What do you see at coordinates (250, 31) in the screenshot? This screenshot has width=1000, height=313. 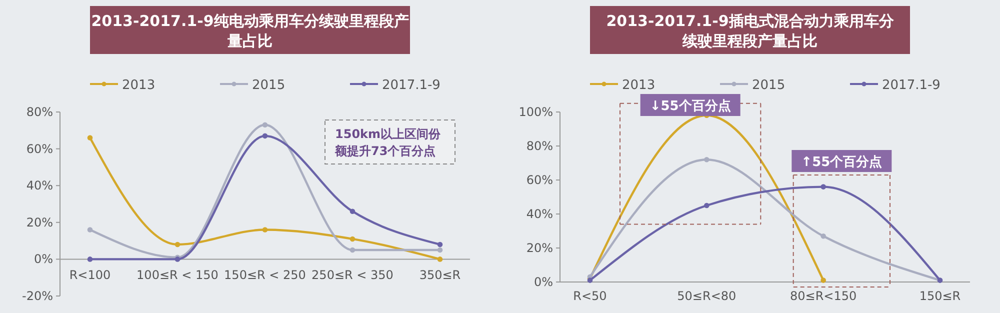 I see `chart-title: 2013-2017.1-9纯电动乘用车分续驶里程段产量占比` at bounding box center [250, 31].